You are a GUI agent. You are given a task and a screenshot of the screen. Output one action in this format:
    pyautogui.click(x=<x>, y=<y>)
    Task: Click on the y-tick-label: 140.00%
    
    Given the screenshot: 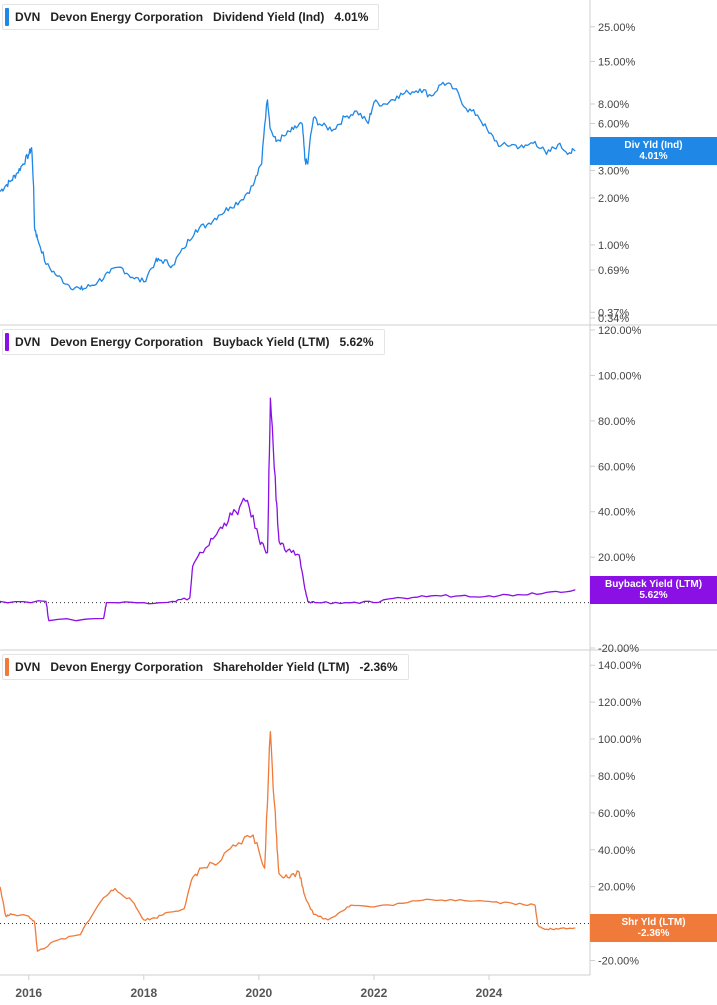 What is the action you would take?
    pyautogui.click(x=620, y=666)
    